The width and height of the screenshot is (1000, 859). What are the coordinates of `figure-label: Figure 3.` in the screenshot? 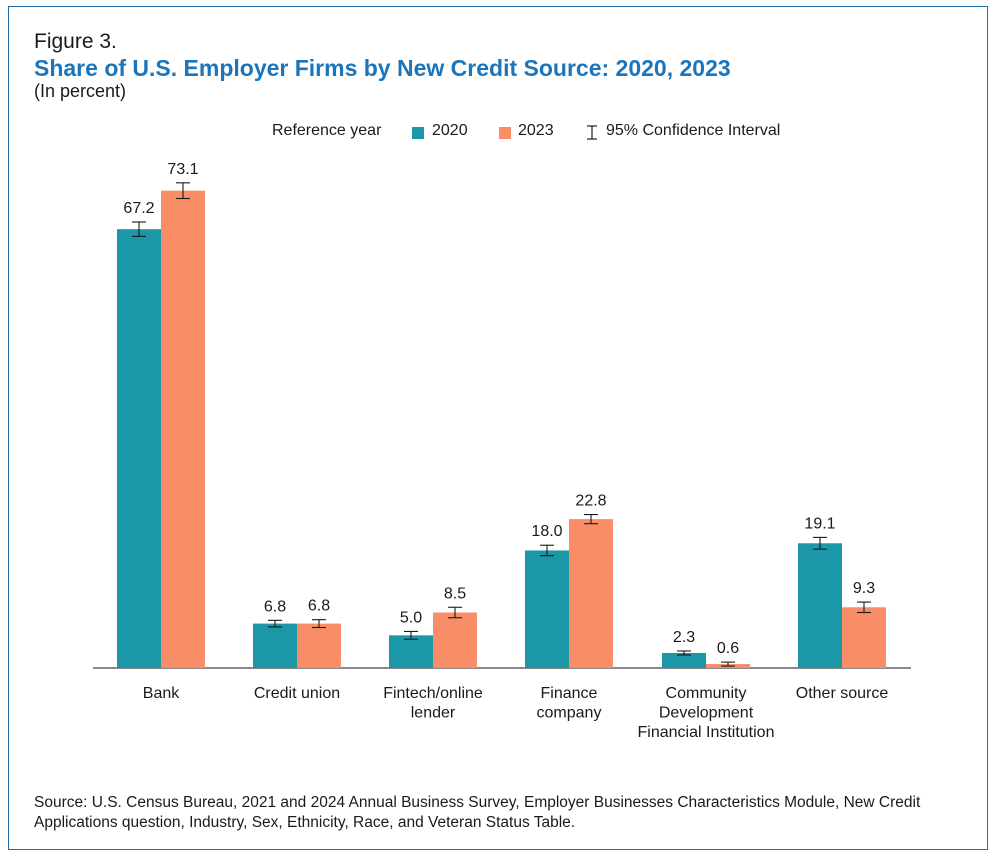 It's located at (75, 41).